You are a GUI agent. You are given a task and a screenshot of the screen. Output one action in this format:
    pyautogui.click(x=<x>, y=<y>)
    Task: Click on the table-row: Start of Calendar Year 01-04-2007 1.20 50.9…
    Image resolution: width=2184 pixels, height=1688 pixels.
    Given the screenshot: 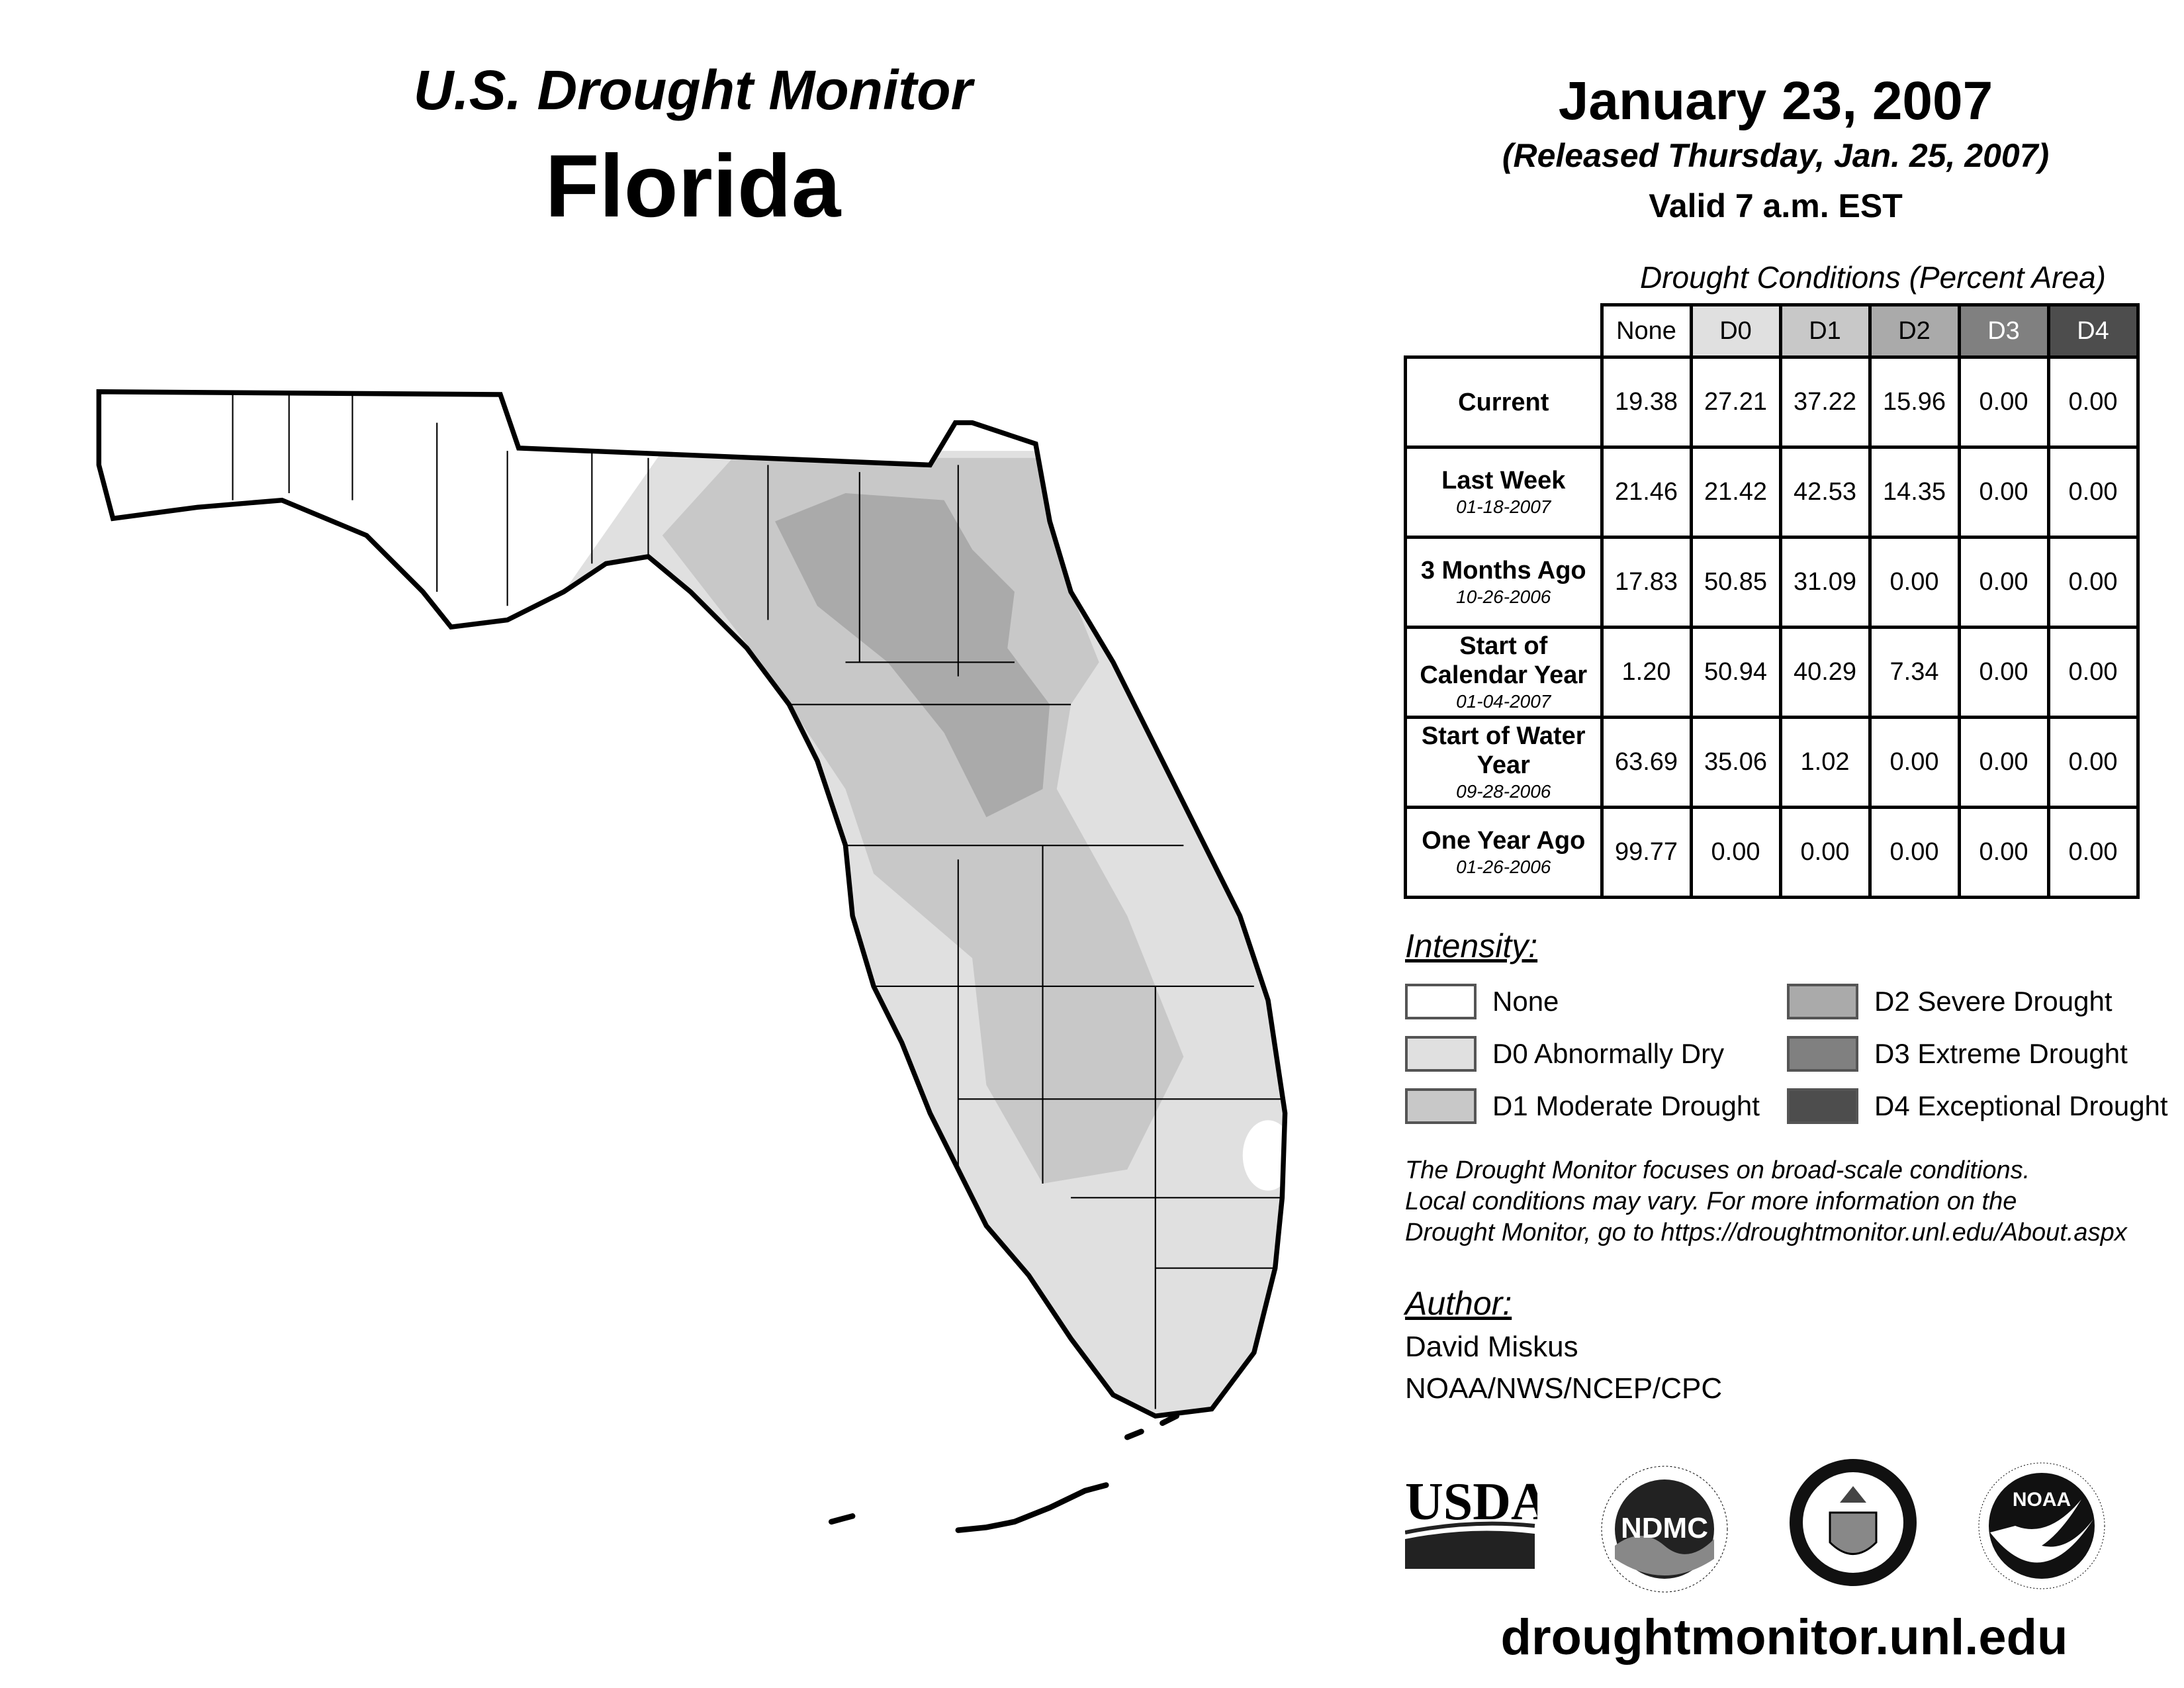 What is the action you would take?
    pyautogui.click(x=1772, y=672)
    